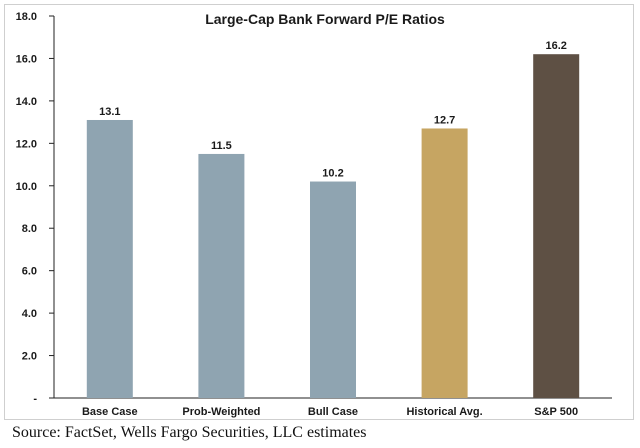 This screenshot has height=448, width=640. Describe the element at coordinates (26, 102) in the screenshot. I see `y-tick-label: 14.0` at that location.